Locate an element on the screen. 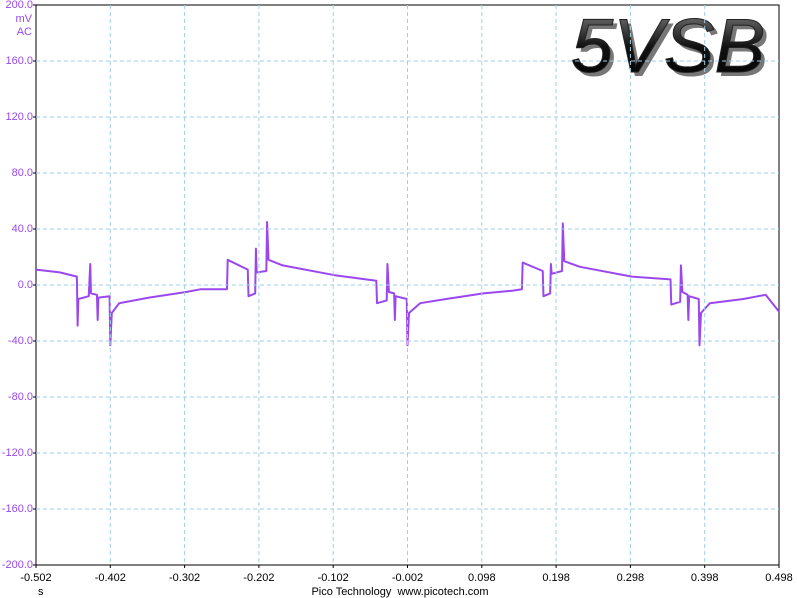 The image size is (797, 598). y-tick-label: 160.0 is located at coordinates (19, 61).